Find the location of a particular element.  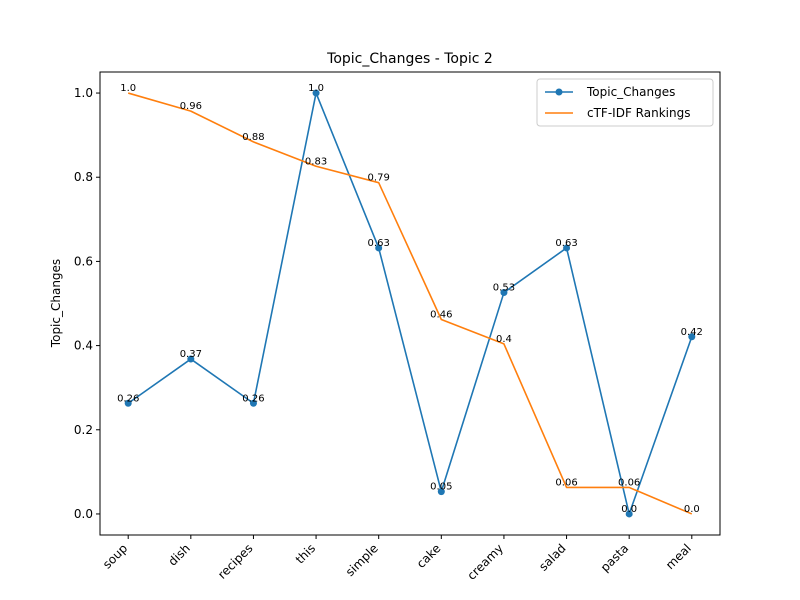

legend-box is located at coordinates (625, 102).